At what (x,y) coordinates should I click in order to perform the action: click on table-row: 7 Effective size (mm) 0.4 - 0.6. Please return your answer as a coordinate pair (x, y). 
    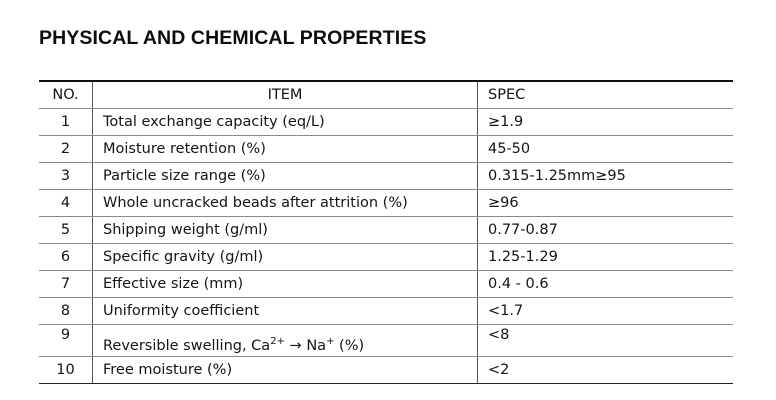
    Looking at the image, I should click on (386, 284).